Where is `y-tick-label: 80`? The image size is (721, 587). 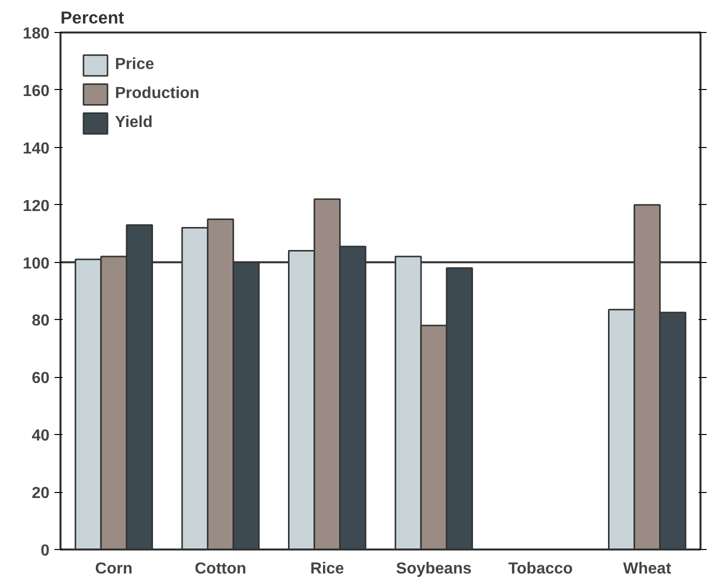
y-tick-label: 80 is located at coordinates (41, 321).